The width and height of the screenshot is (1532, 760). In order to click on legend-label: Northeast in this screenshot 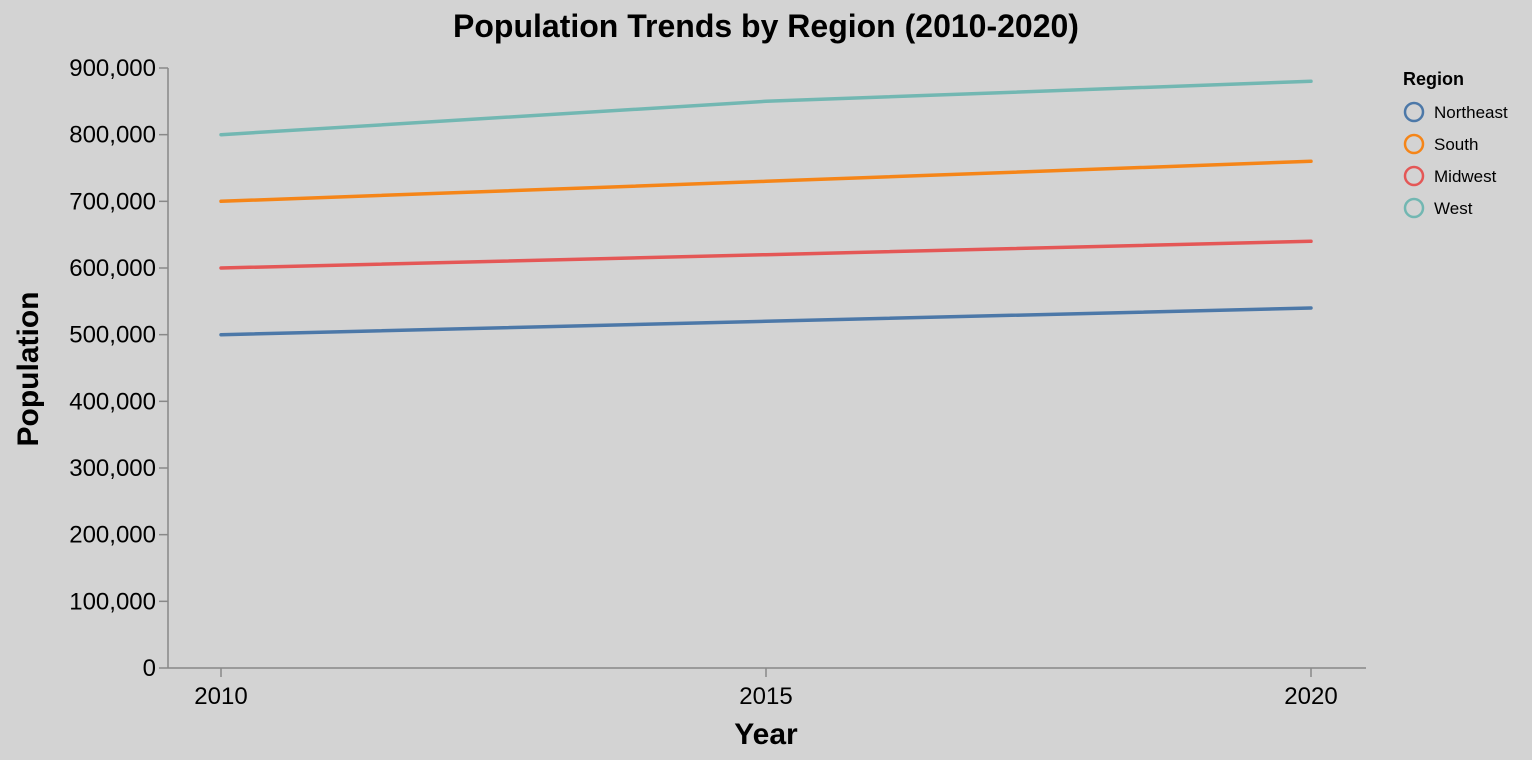, I will do `click(1471, 112)`.